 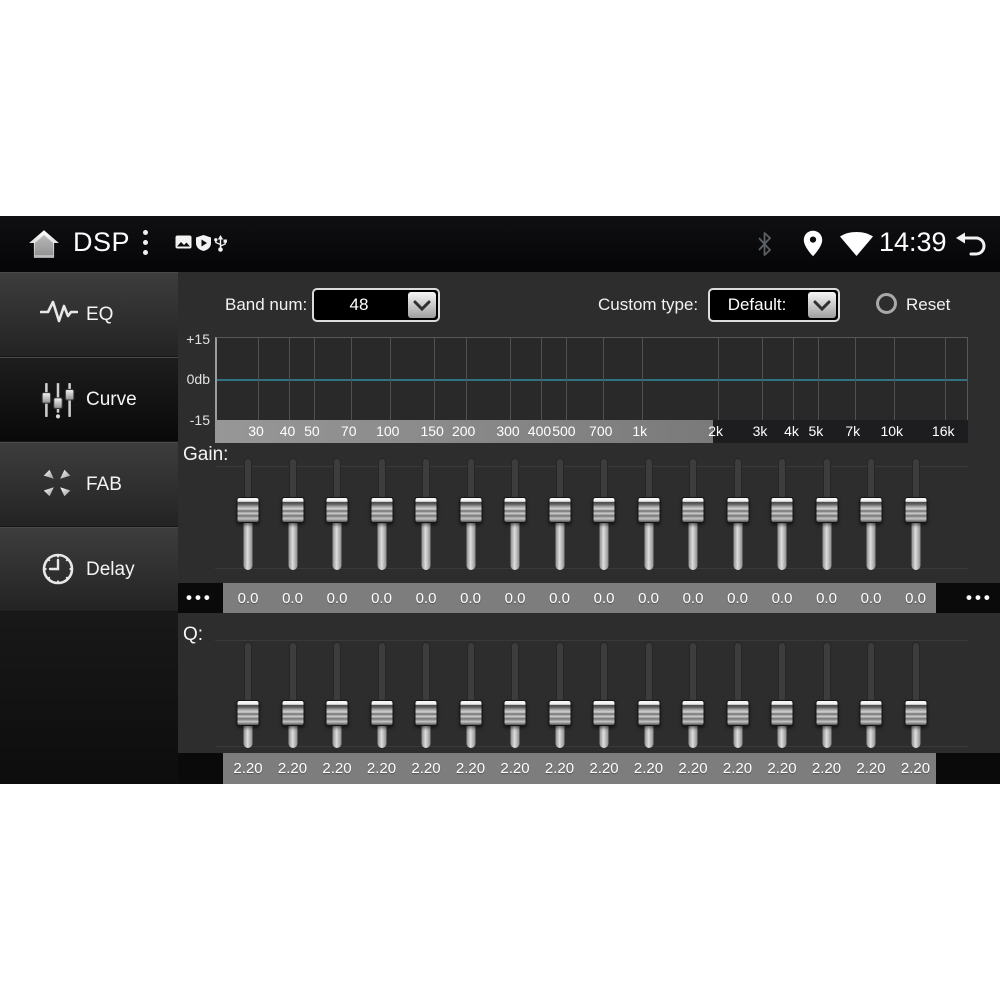 I want to click on sidebar-item-eq: EQ, so click(x=89, y=314).